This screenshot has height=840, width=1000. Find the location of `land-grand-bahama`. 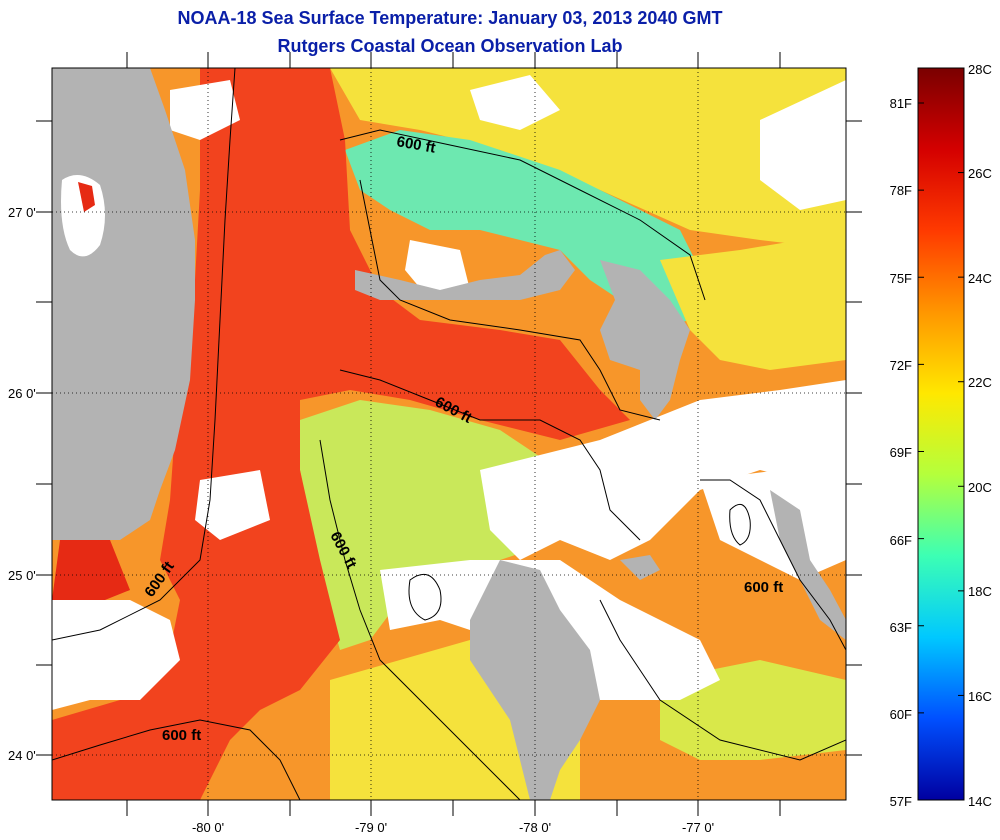

land-grand-bahama is located at coordinates (465, 275).